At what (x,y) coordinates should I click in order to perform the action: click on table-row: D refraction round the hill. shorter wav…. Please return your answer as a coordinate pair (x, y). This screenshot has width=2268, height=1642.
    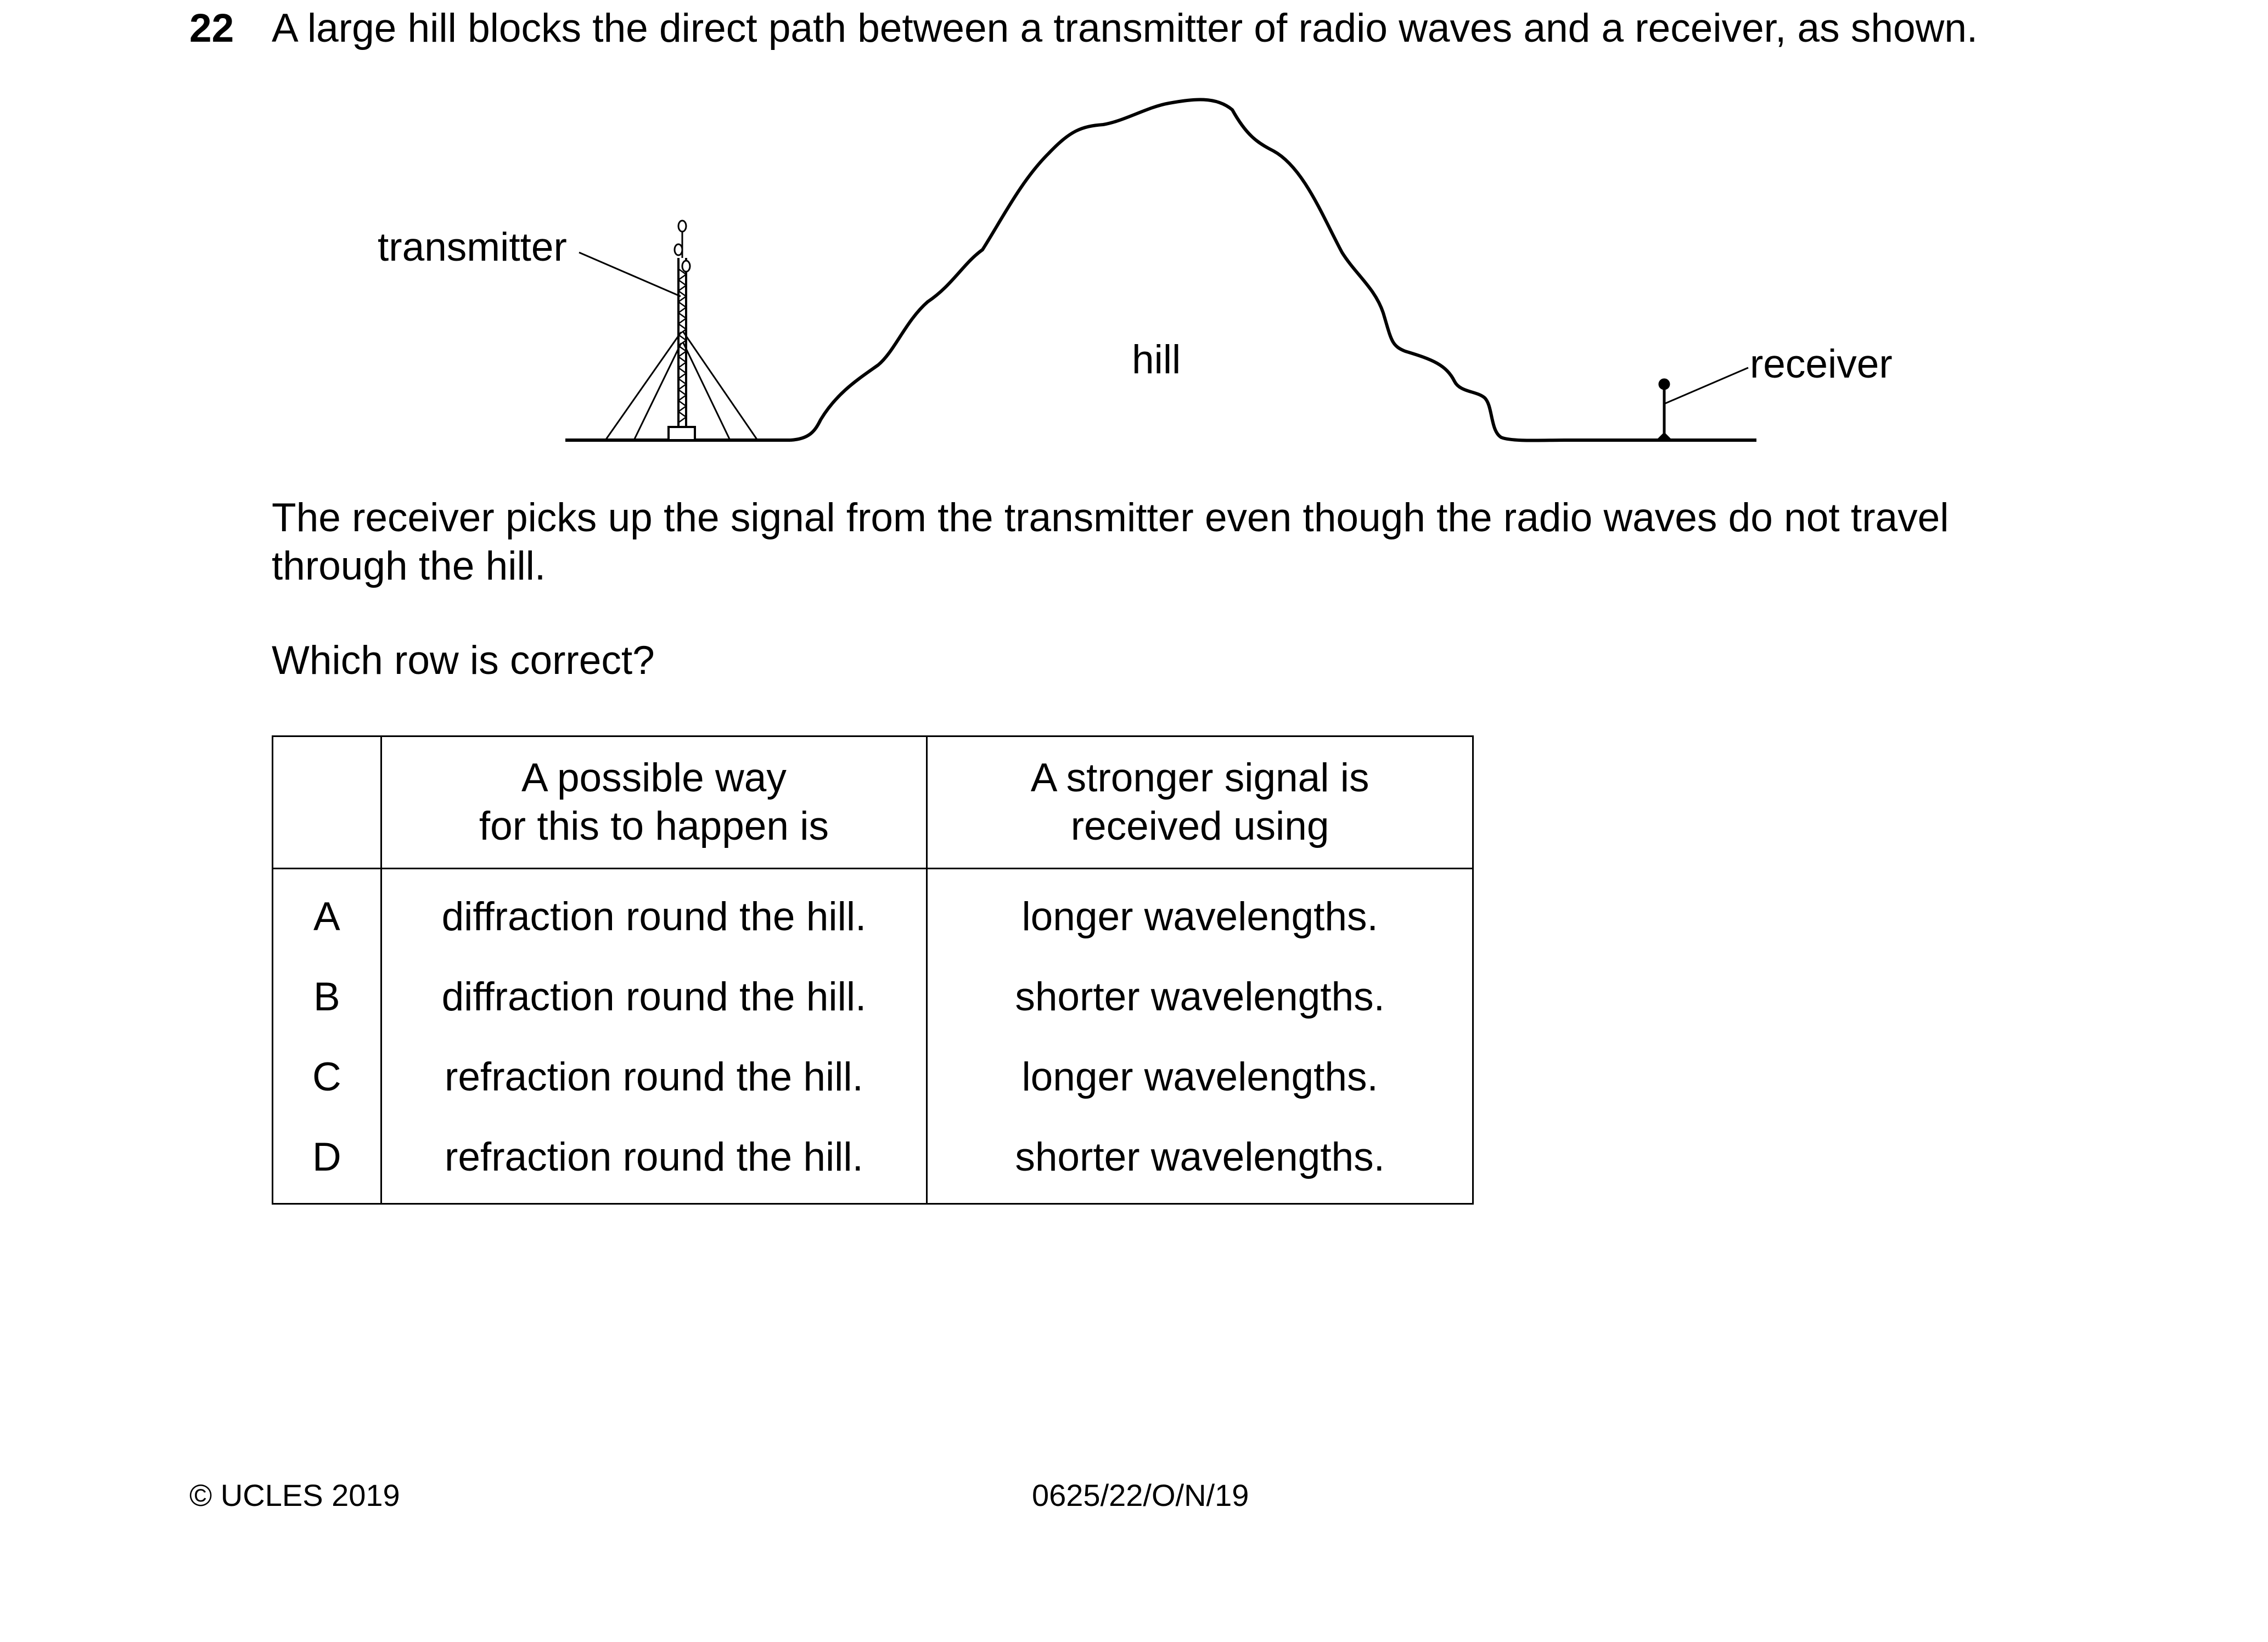
    Looking at the image, I should click on (873, 1161).